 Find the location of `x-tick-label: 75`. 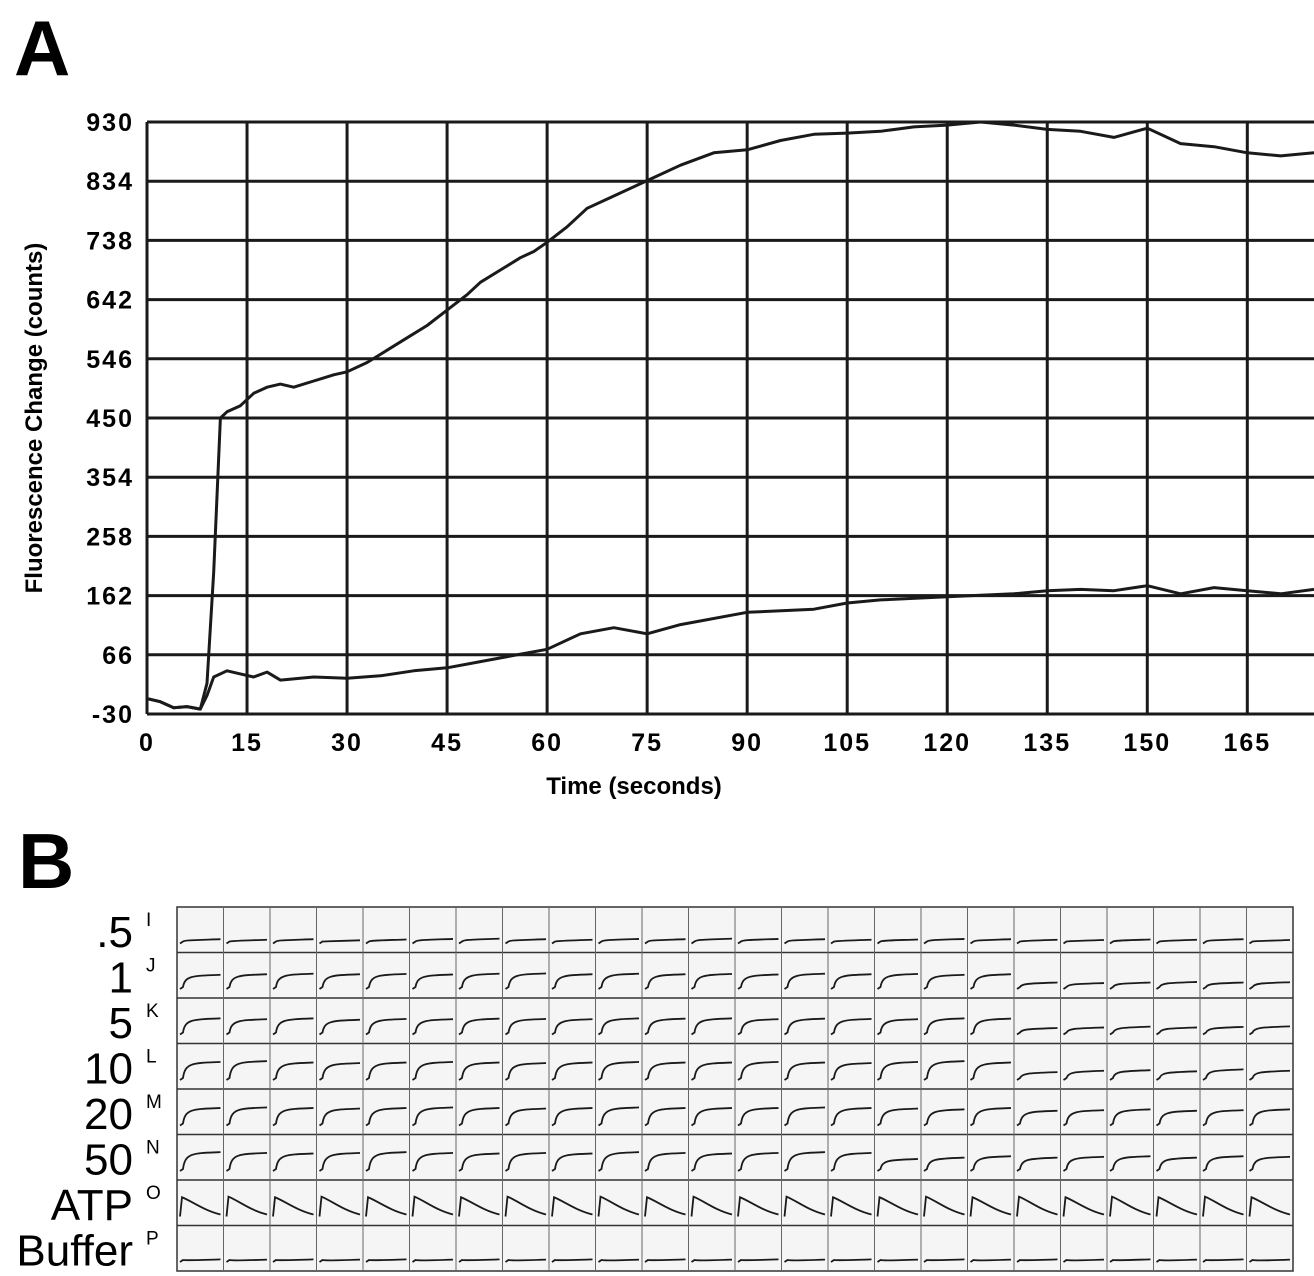

x-tick-label: 75 is located at coordinates (647, 743).